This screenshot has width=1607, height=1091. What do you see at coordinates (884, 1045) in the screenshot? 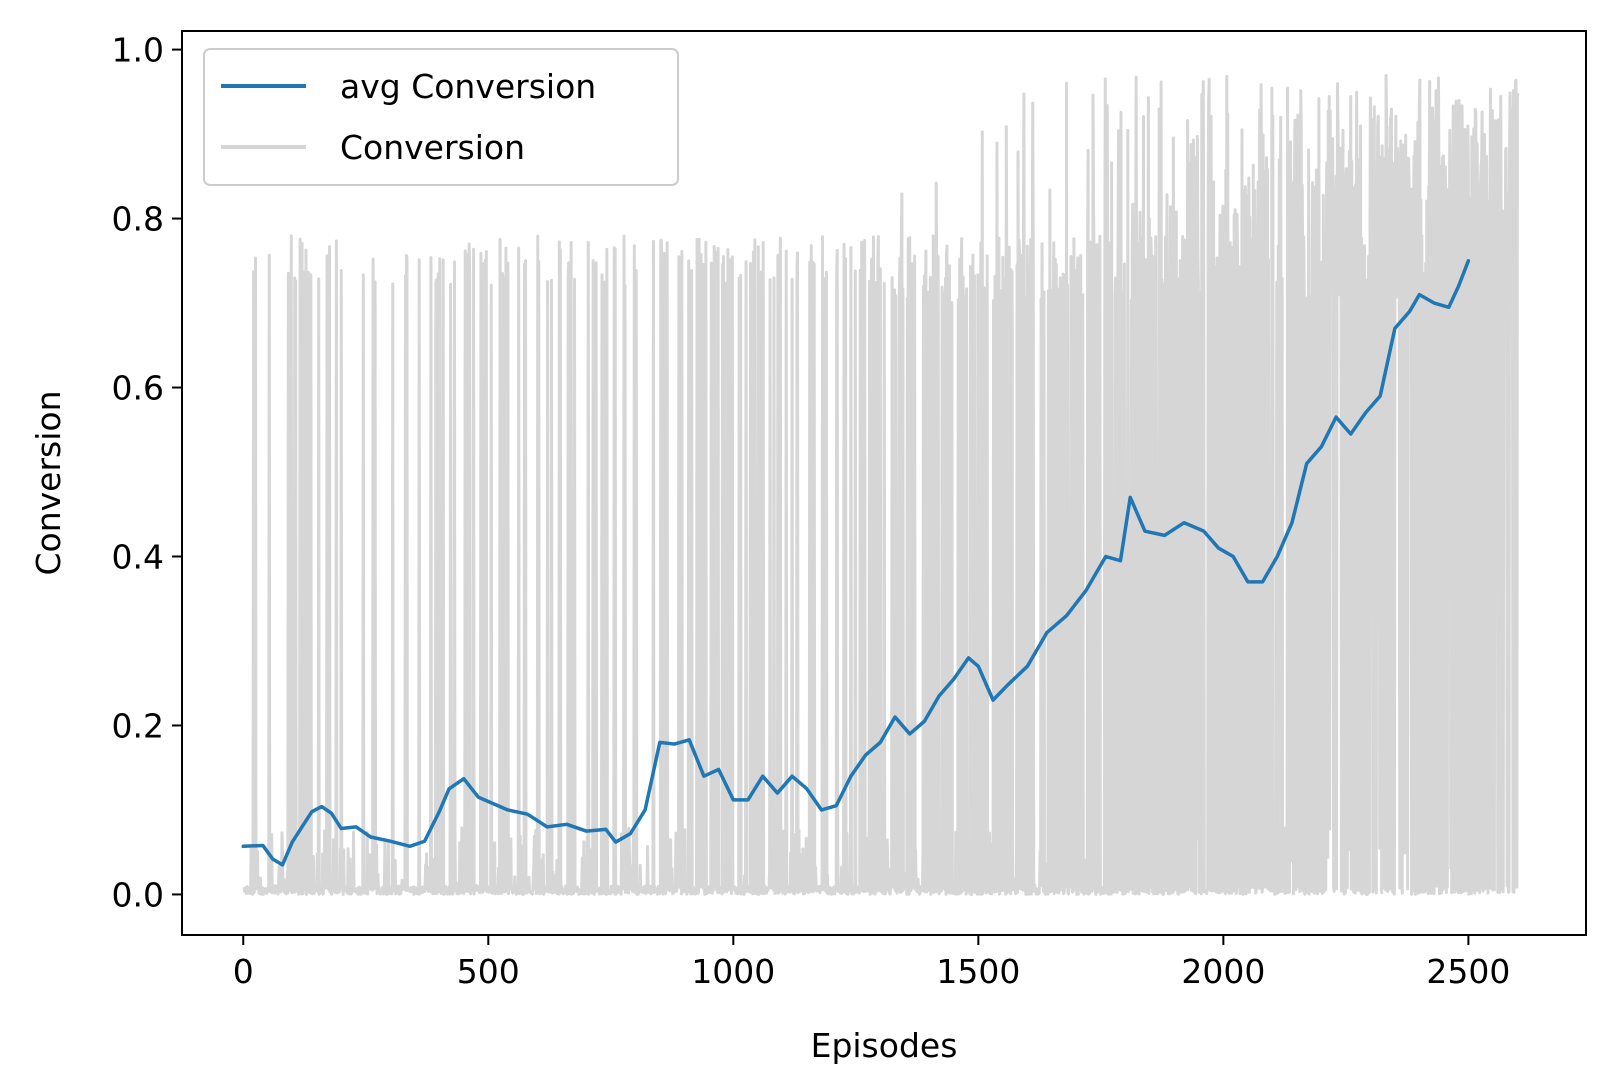
I see `x-axis-label: Episodes` at bounding box center [884, 1045].